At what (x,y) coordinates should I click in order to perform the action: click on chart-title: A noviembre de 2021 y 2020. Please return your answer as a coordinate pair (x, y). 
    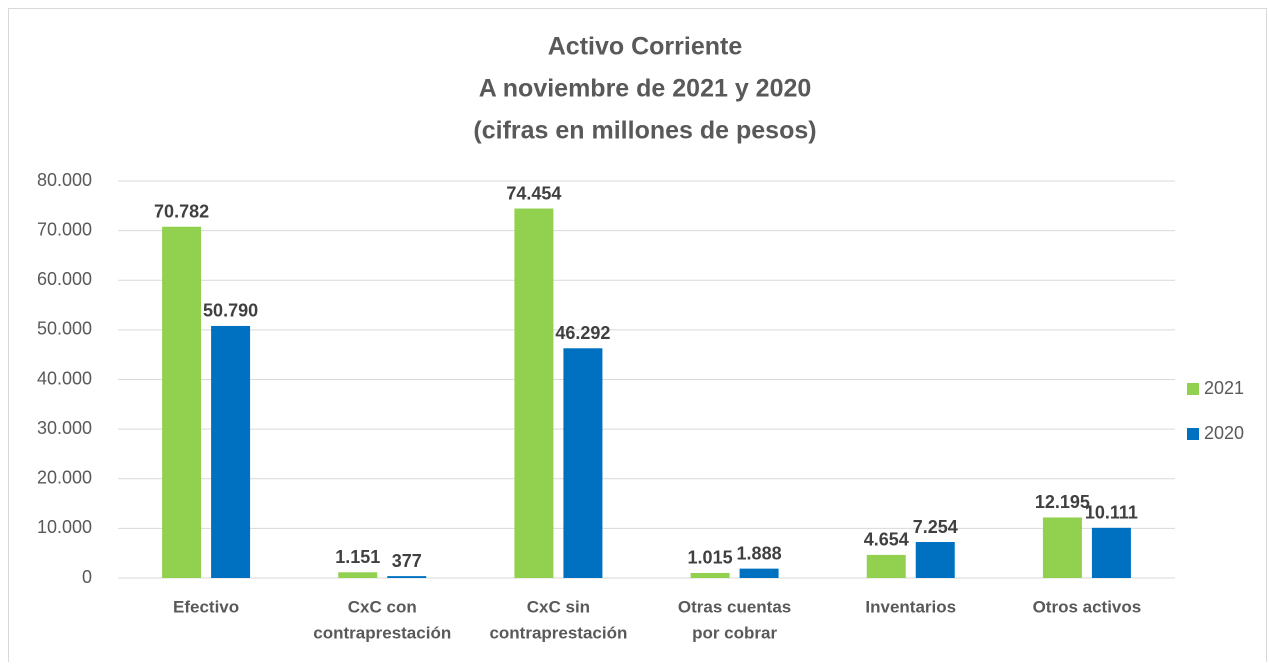
    Looking at the image, I should click on (645, 89).